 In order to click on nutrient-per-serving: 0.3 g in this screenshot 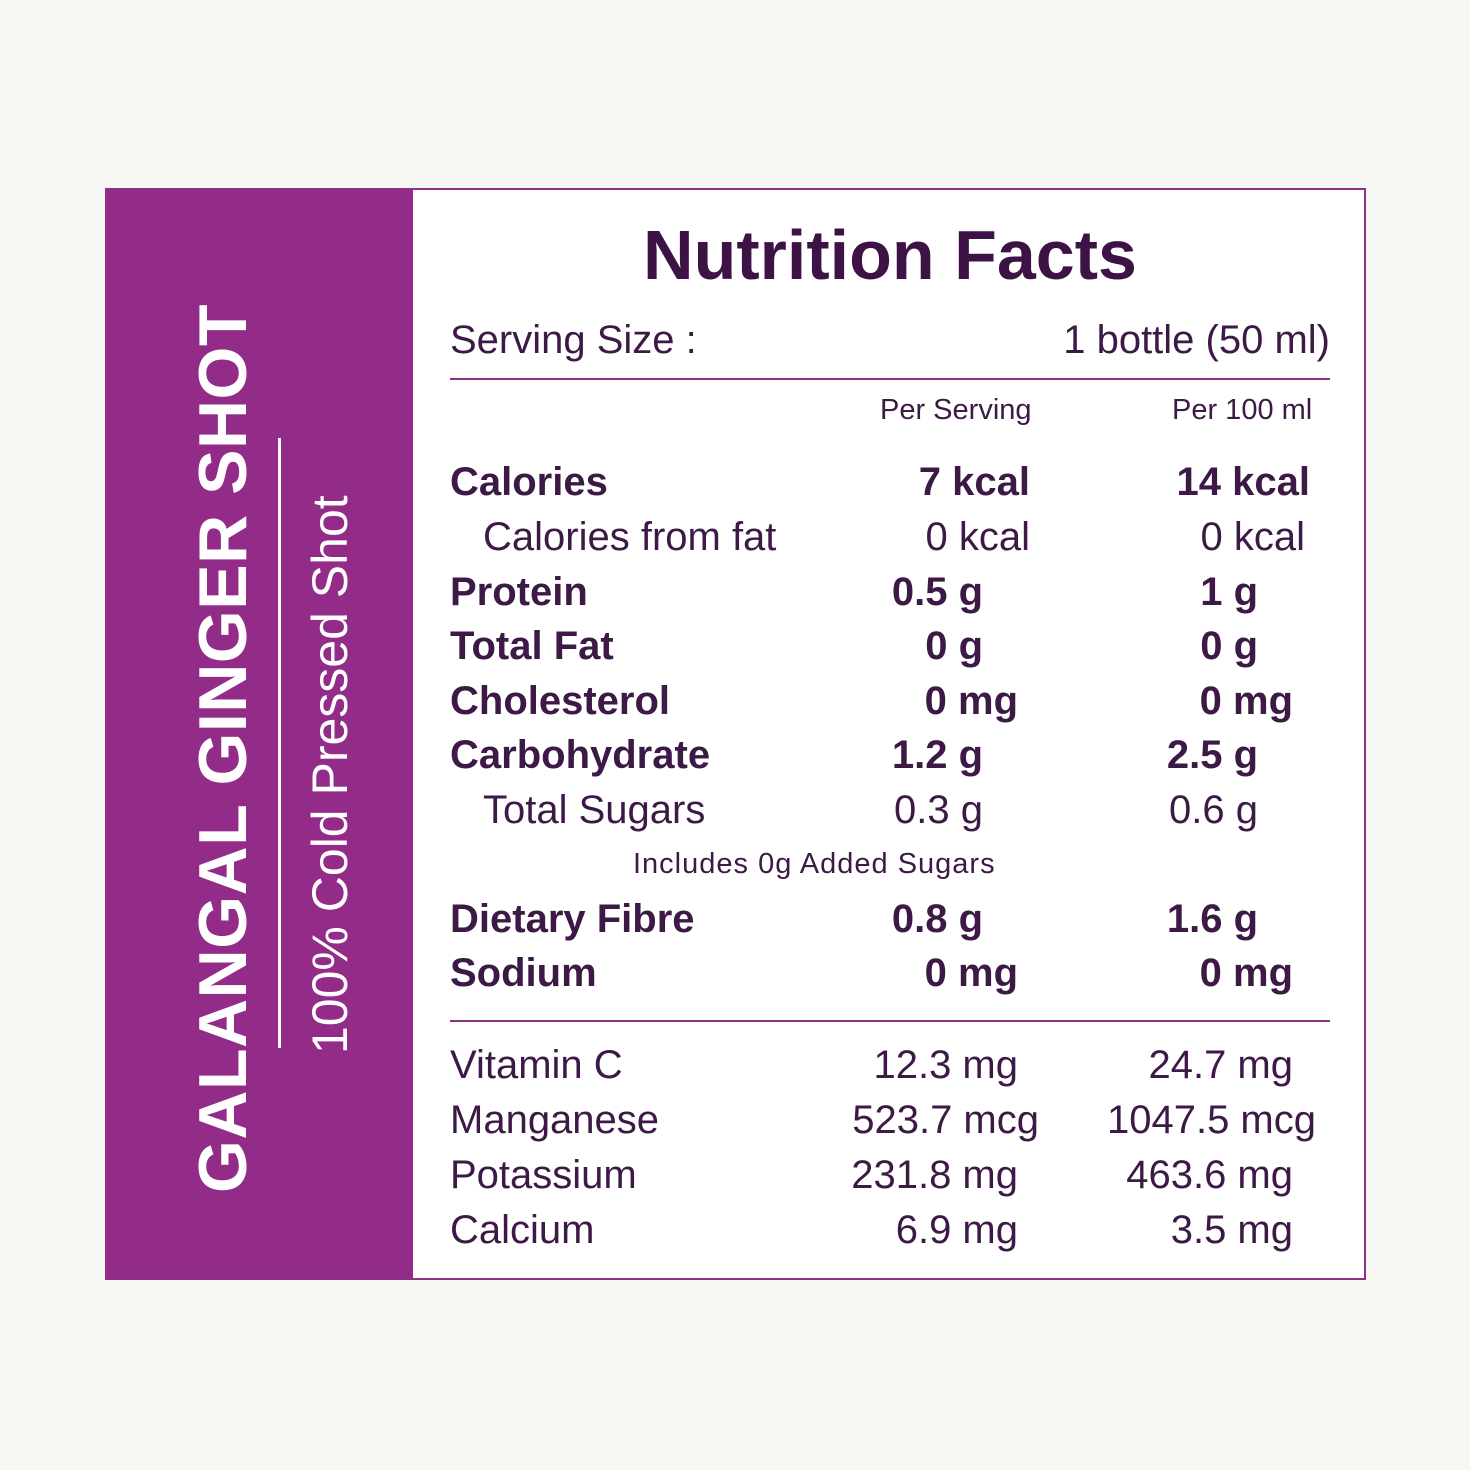, I will do `click(938, 810)`.